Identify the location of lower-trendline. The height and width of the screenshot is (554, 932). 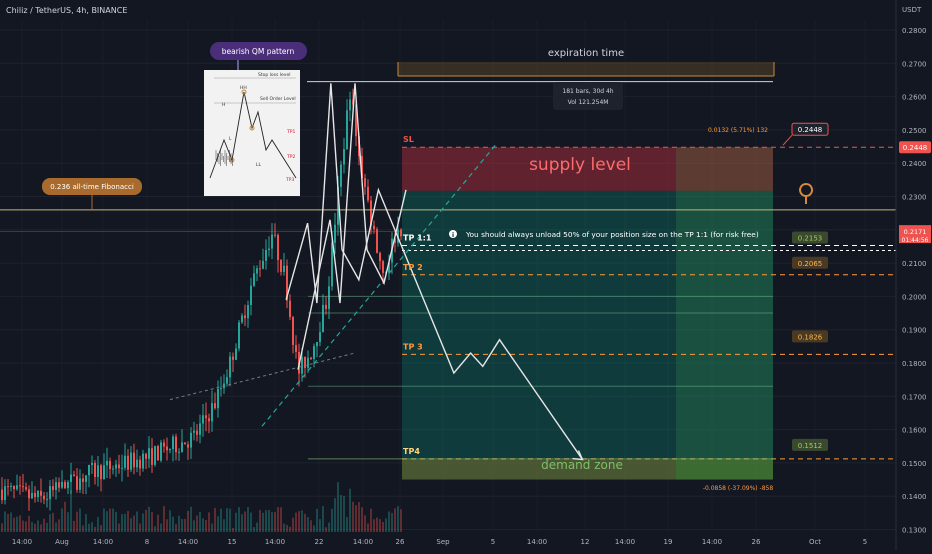
(262, 376).